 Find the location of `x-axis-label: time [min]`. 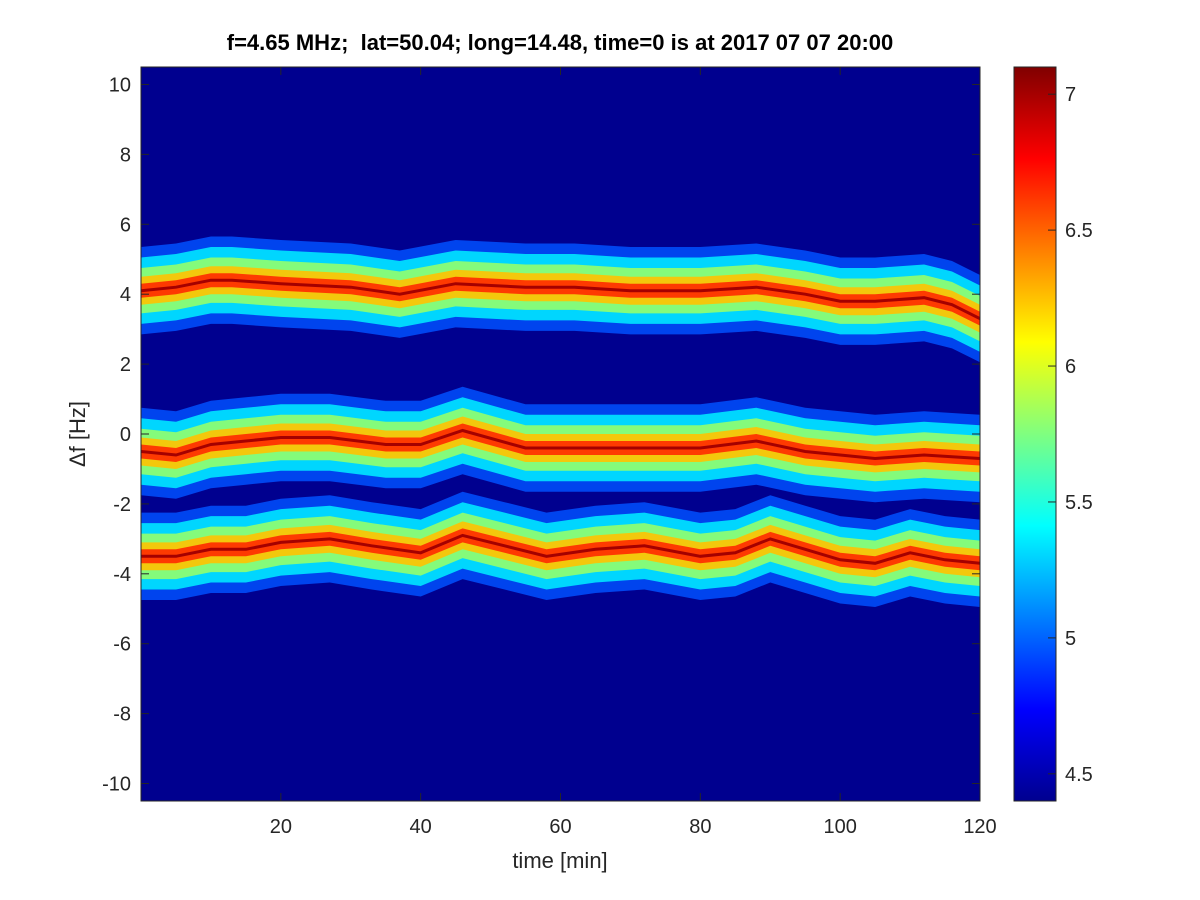

x-axis-label: time [min] is located at coordinates (559, 860).